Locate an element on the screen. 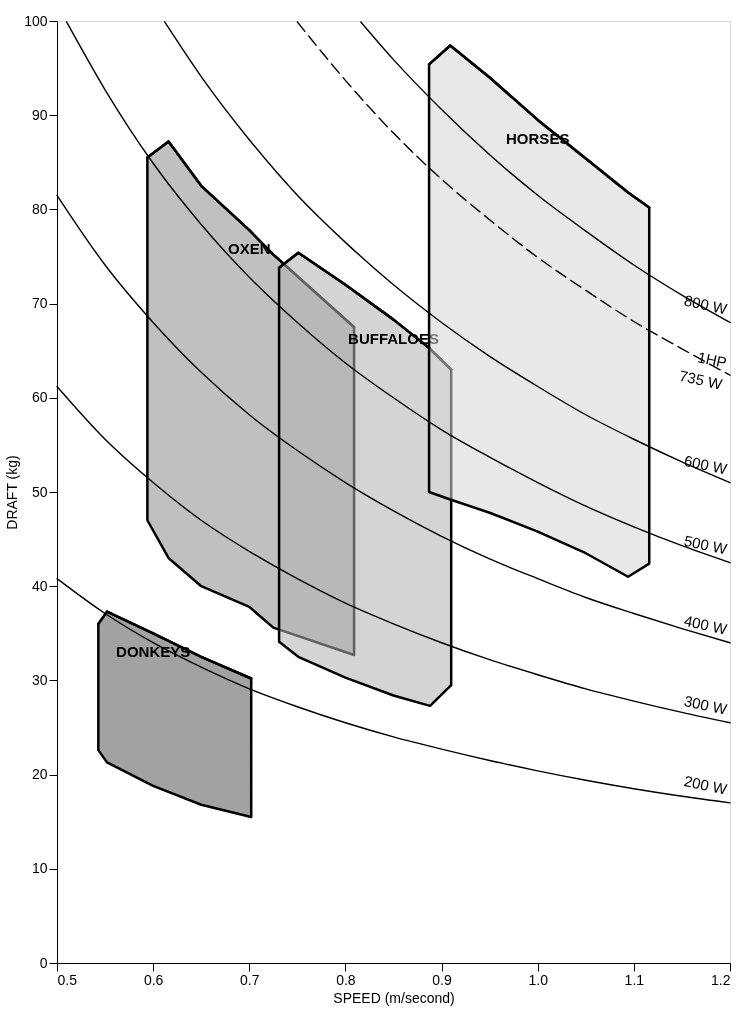 The image size is (751, 1017). y-tick-label: 50 is located at coordinates (39, 491).